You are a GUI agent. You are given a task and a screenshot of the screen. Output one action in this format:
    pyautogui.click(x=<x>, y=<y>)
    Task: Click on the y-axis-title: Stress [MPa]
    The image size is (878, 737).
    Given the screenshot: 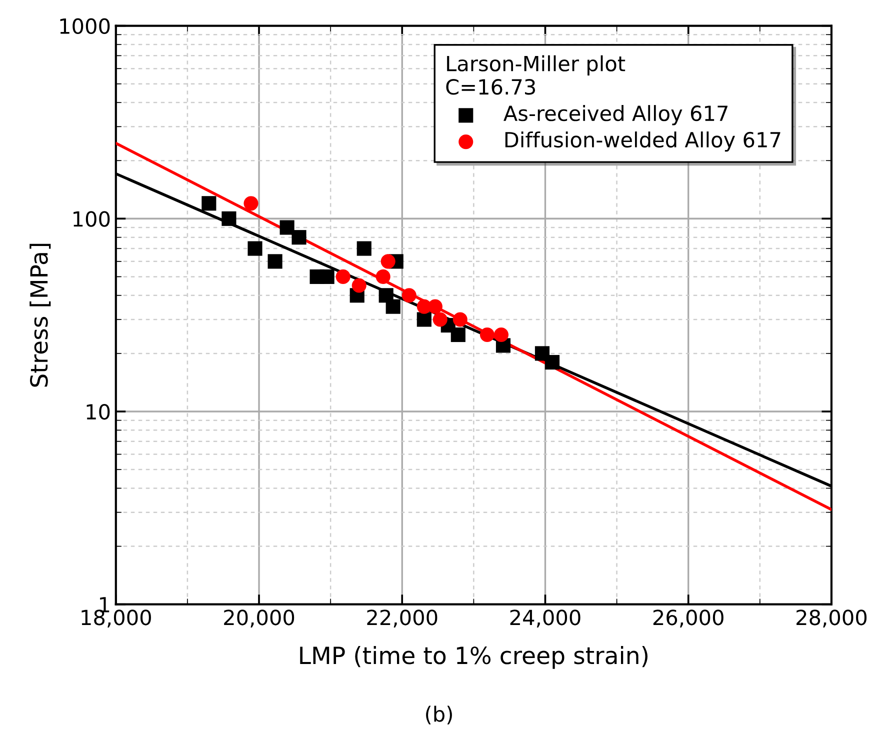 What is the action you would take?
    pyautogui.click(x=40, y=315)
    